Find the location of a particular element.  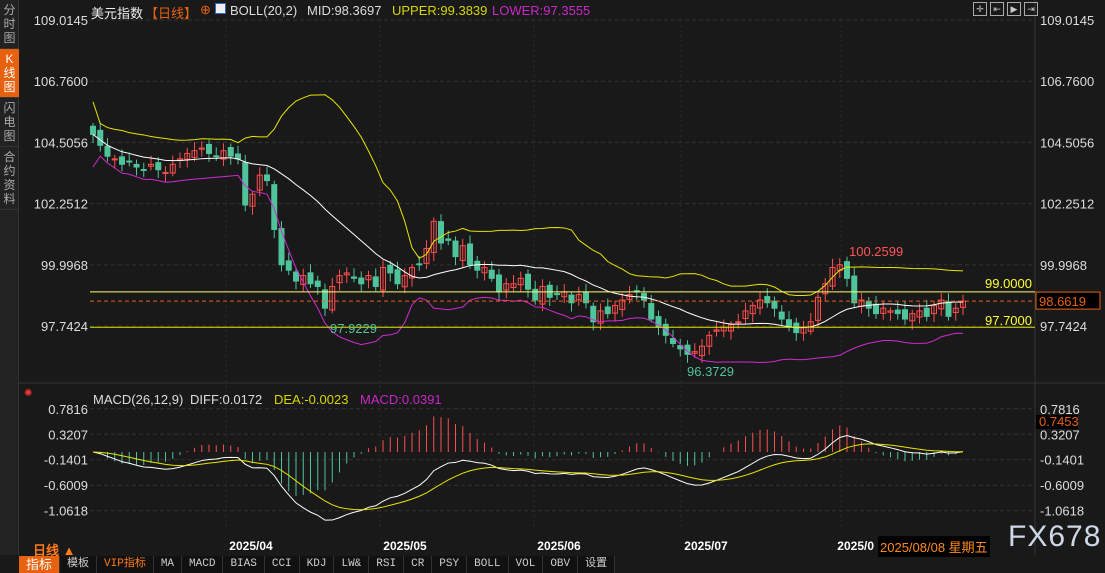

macd-current-label: 0.7453 is located at coordinates (1059, 421).